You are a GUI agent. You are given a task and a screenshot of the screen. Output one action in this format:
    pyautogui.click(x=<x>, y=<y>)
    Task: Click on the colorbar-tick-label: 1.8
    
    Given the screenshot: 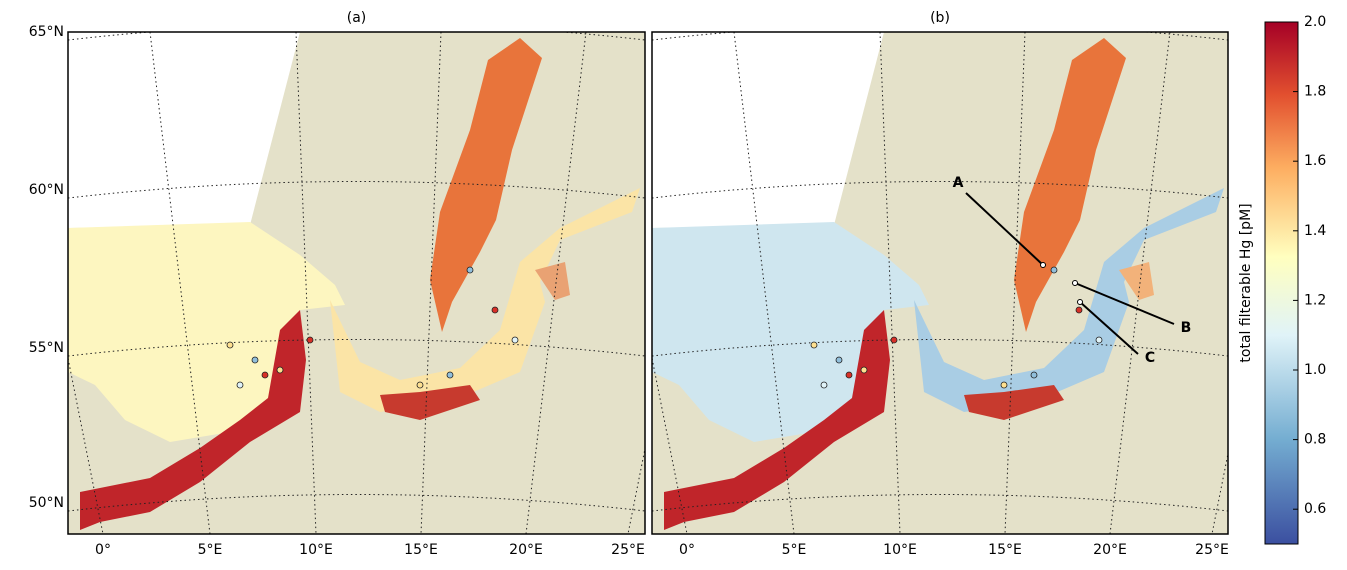 What is the action you would take?
    pyautogui.click(x=1315, y=92)
    